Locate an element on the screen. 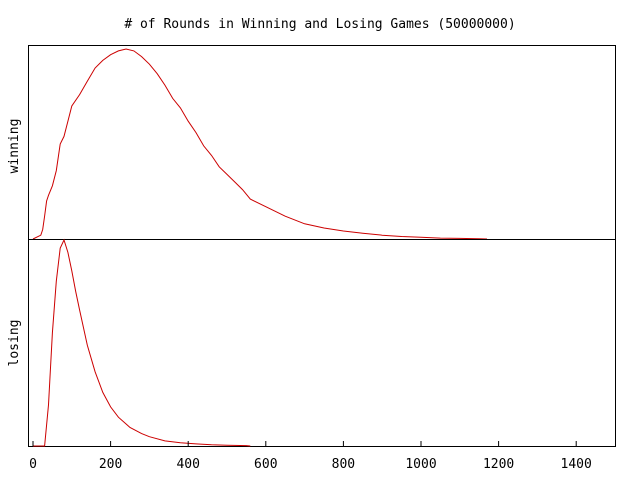  x-tick-label-200: 200 is located at coordinates (110, 464).